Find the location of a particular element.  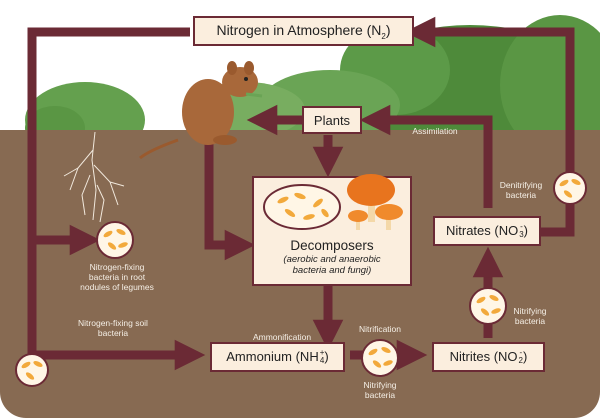

ammonium-close: ) is located at coordinates (326, 356).